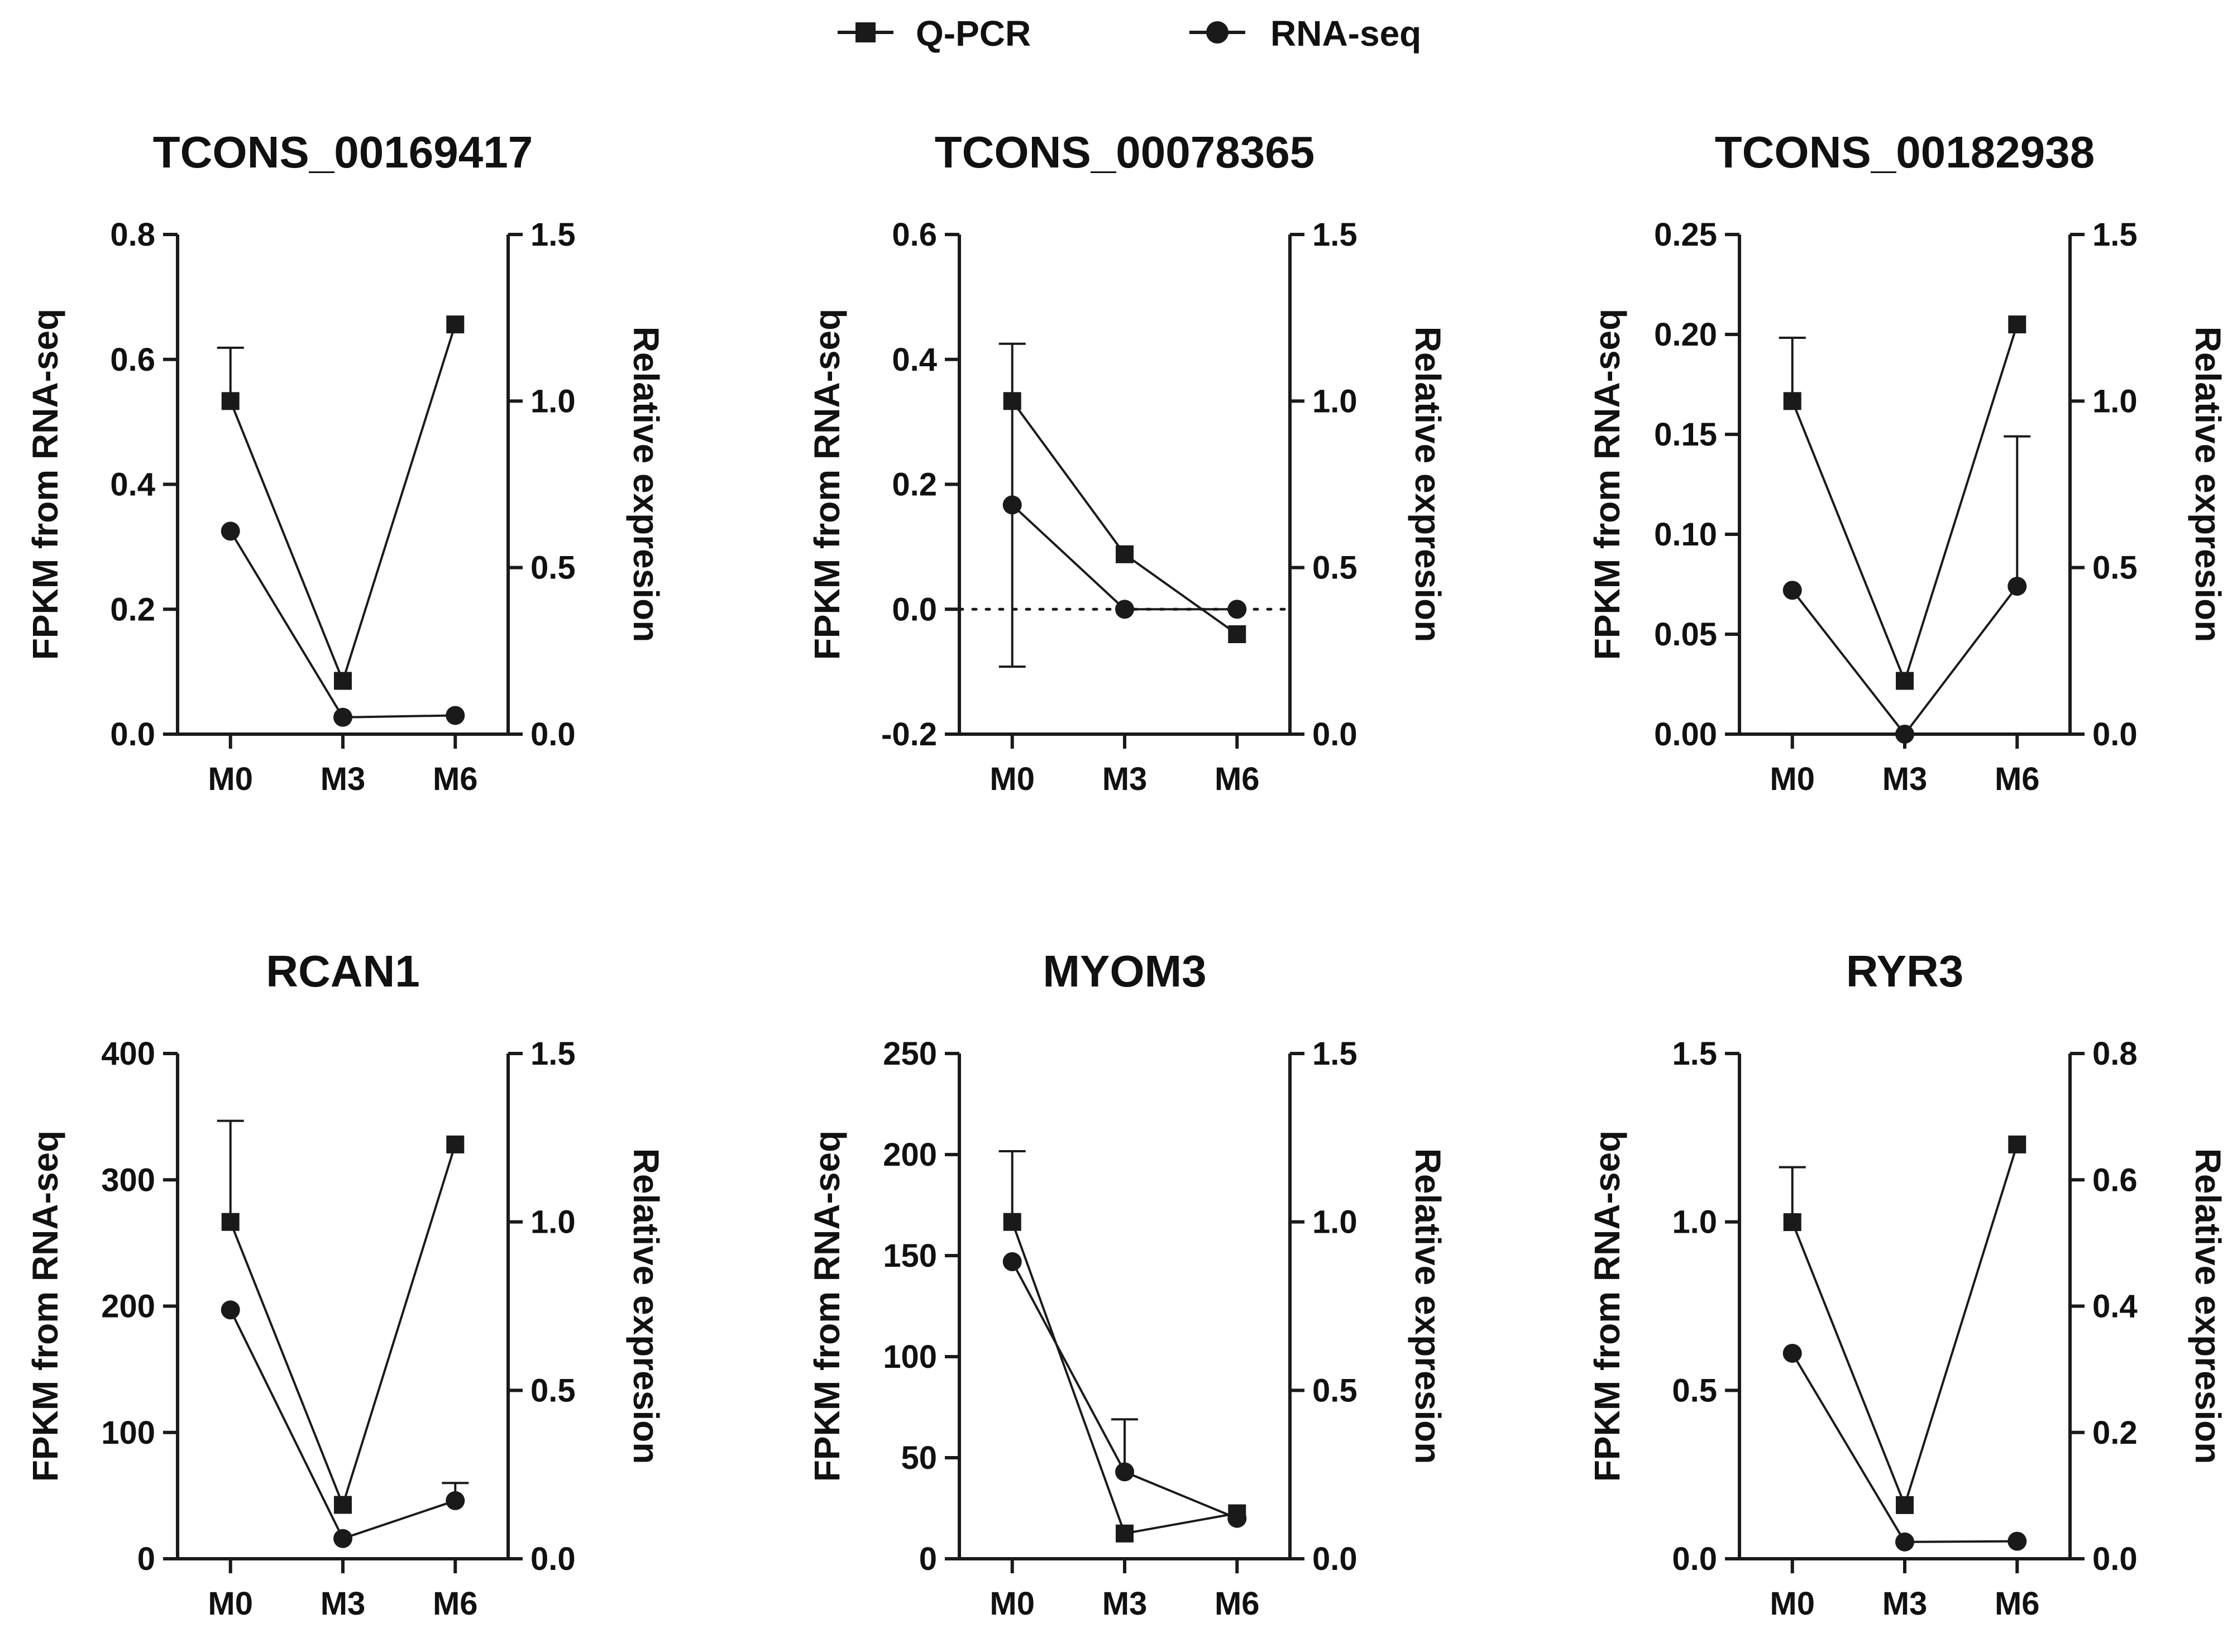  I want to click on left-tick-label: 50, so click(919, 1458).